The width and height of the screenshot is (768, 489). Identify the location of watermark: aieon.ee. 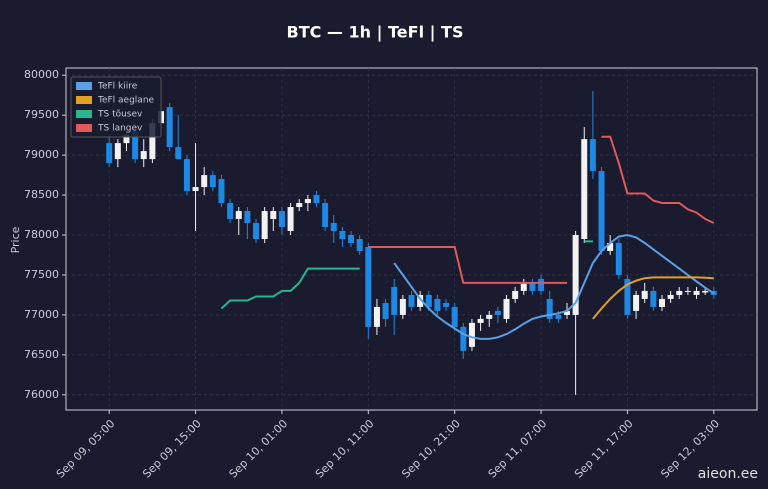
(728, 474).